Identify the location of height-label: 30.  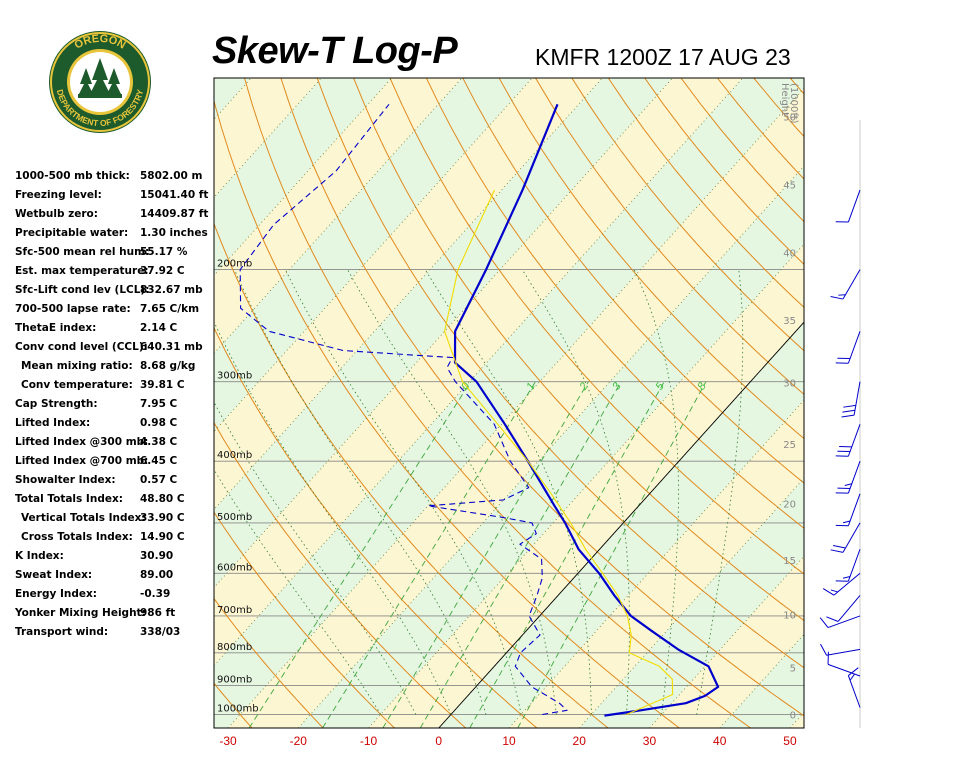
(789, 384).